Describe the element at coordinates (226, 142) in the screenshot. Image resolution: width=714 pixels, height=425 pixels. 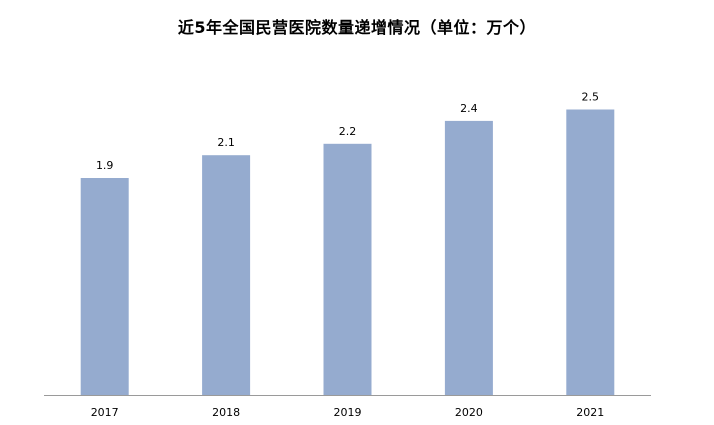
I see `data-label-2018: 2.1` at that location.